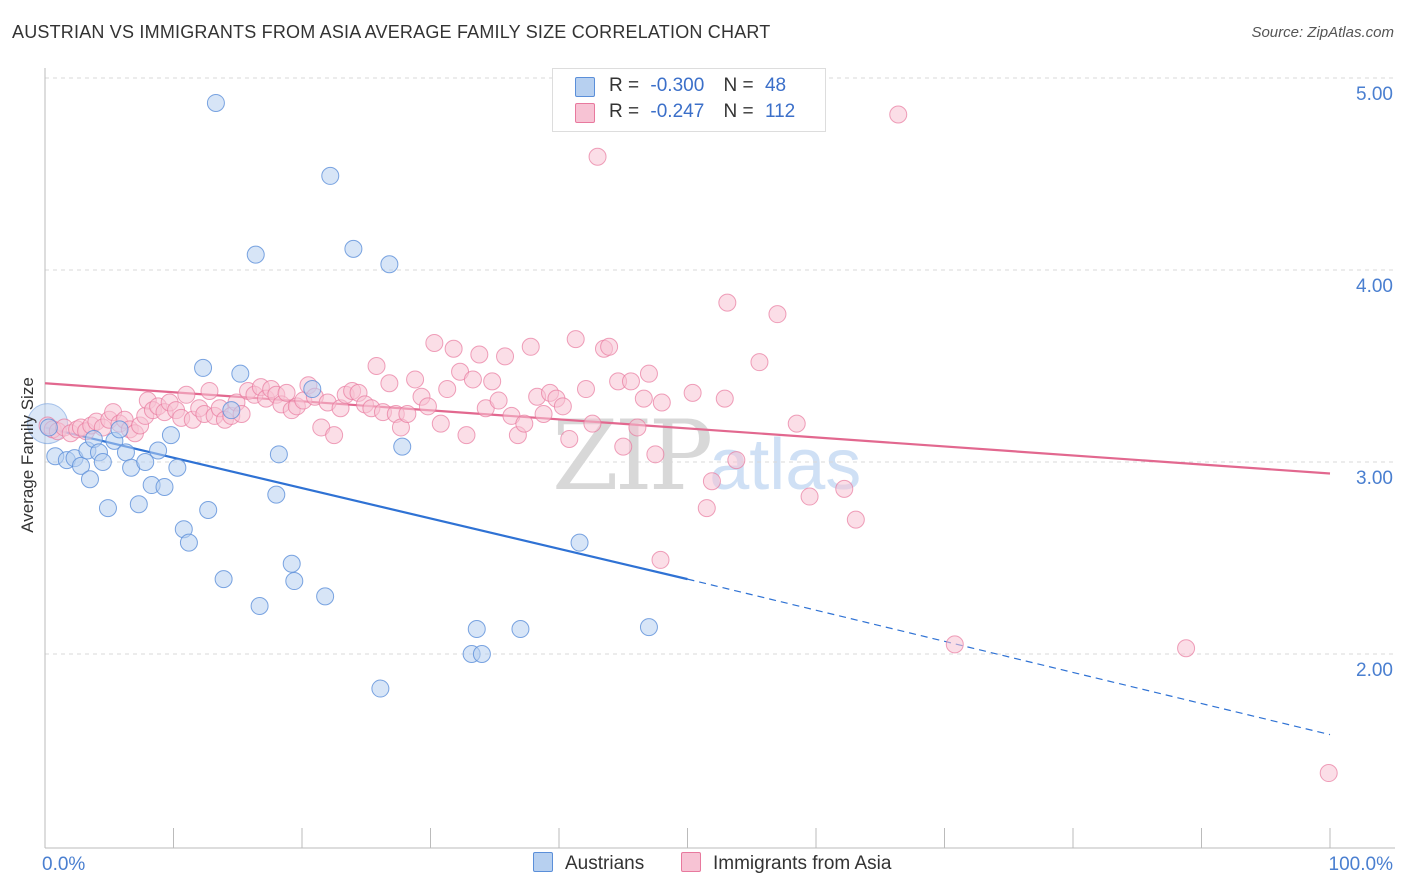 Image resolution: width=1406 pixels, height=892 pixels. I want to click on bottom-legend-asia: Immigrants from Asia, so click(786, 863).